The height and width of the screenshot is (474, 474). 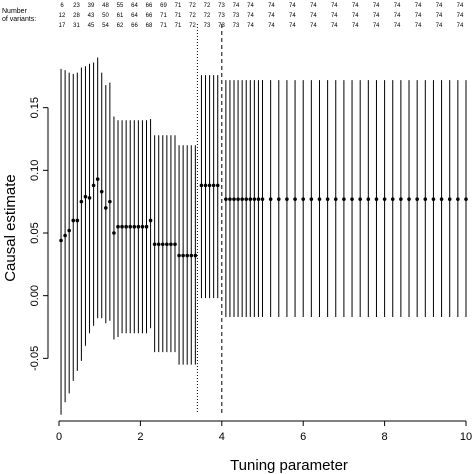 I want to click on variant-count-label: 28, so click(x=76, y=16).